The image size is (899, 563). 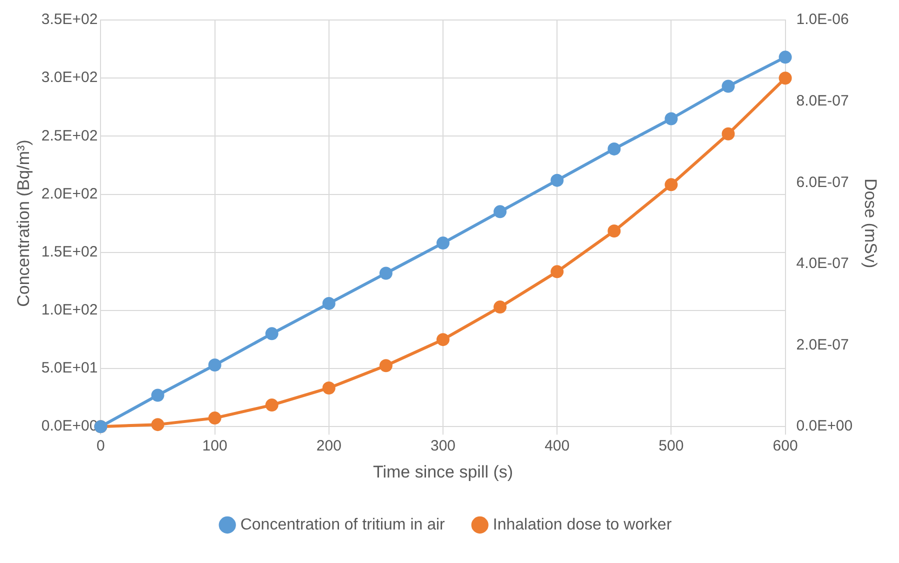 I want to click on y2-tick-label: 1.0E-06, so click(x=822, y=19).